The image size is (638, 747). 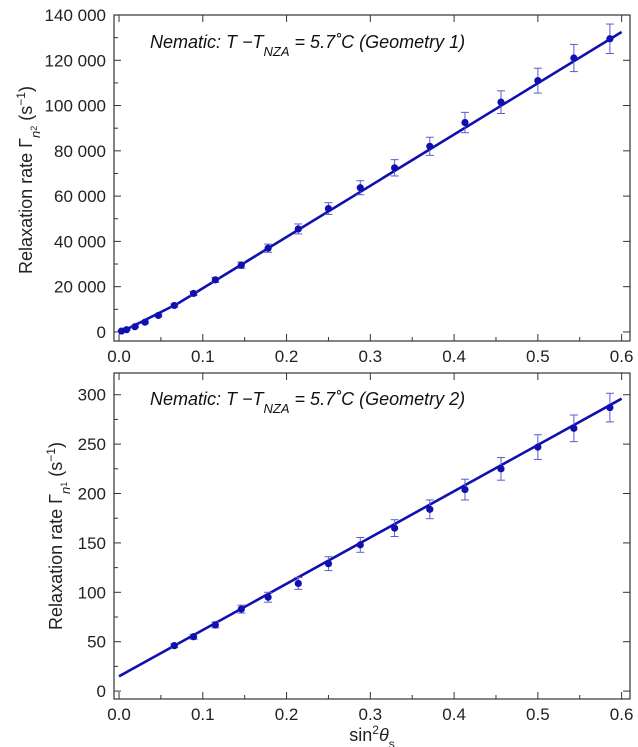 What do you see at coordinates (307, 45) in the screenshot?
I see `annotation-top: Nematic: T −TNZA = 5.7˚C (Geometry 1)` at bounding box center [307, 45].